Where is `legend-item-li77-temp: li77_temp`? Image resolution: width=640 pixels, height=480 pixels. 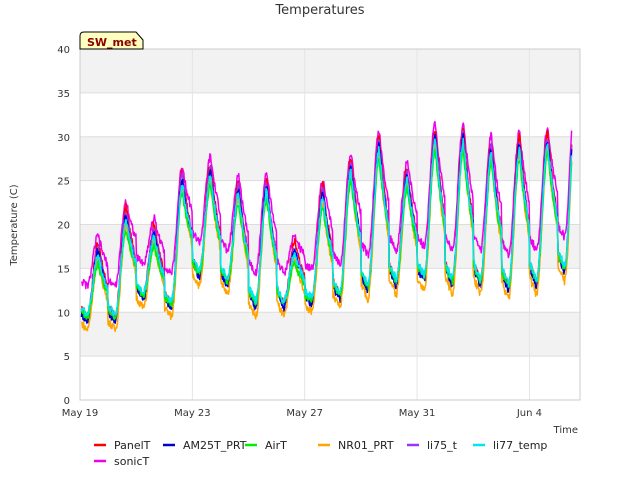
legend-item-li77-temp: li77_temp is located at coordinates (510, 445).